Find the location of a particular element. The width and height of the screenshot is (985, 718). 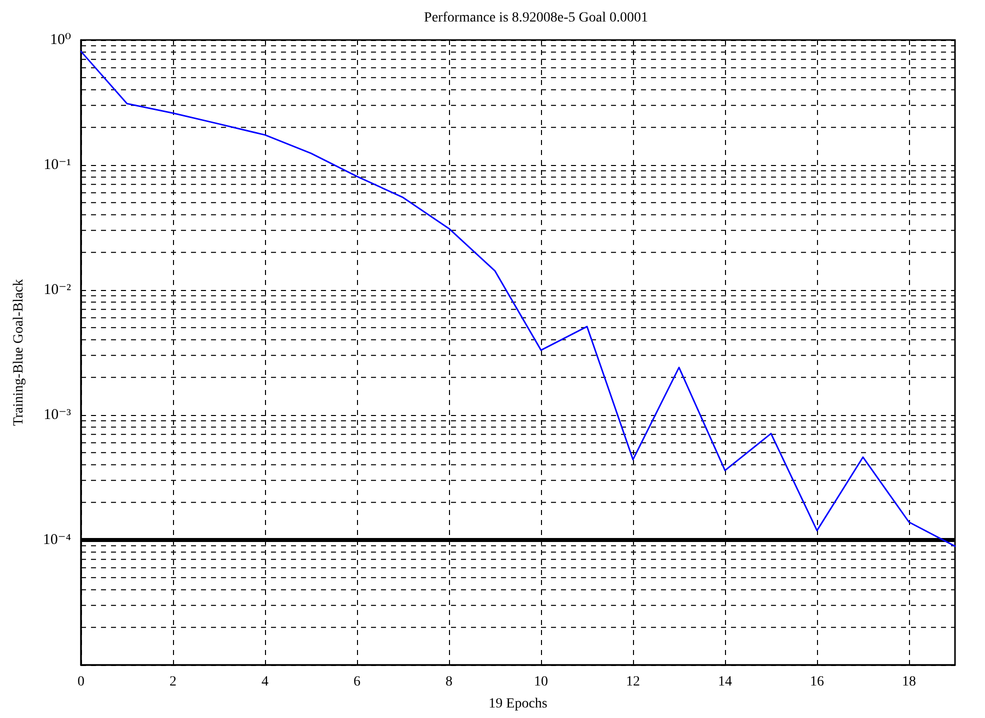

x-tick-label: 14 is located at coordinates (725, 682).